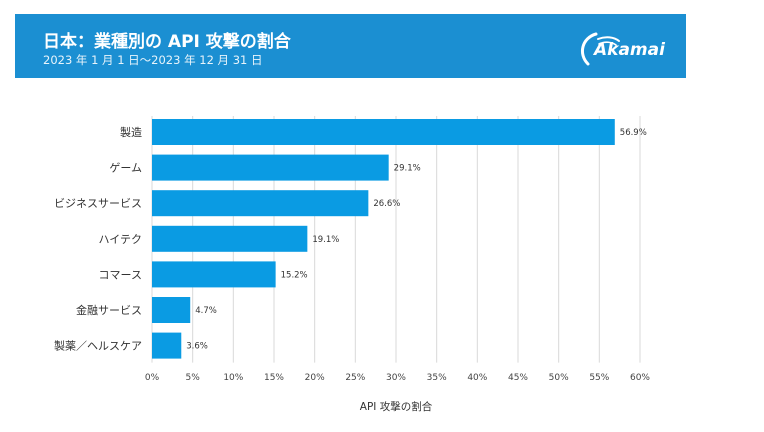 The width and height of the screenshot is (764, 432). I want to click on category-label: 金融サービス, so click(109, 310).